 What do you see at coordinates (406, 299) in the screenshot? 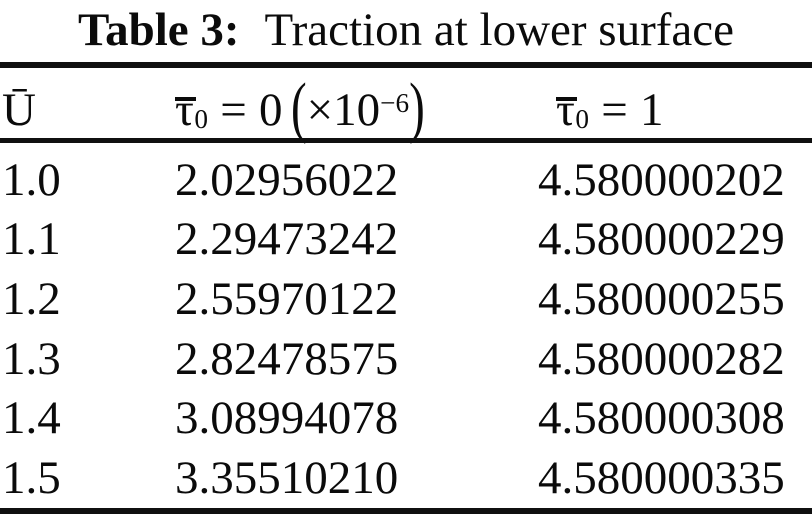
I see `table-row: 1.2 2.55970122 4.580000255` at bounding box center [406, 299].